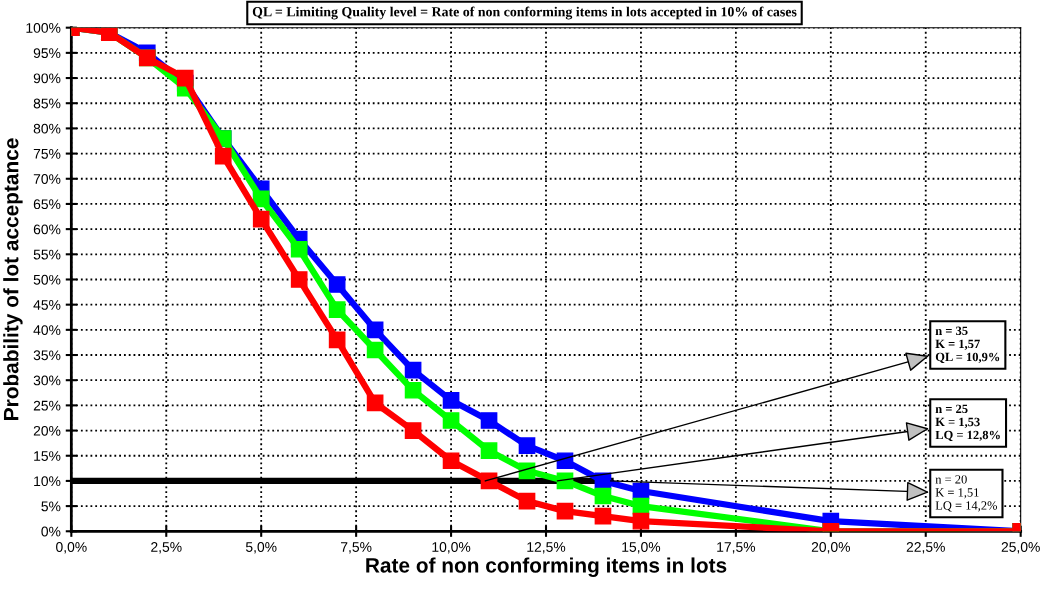 Image resolution: width=1049 pixels, height=589 pixels. I want to click on y-tick-label: 50%, so click(47, 279).